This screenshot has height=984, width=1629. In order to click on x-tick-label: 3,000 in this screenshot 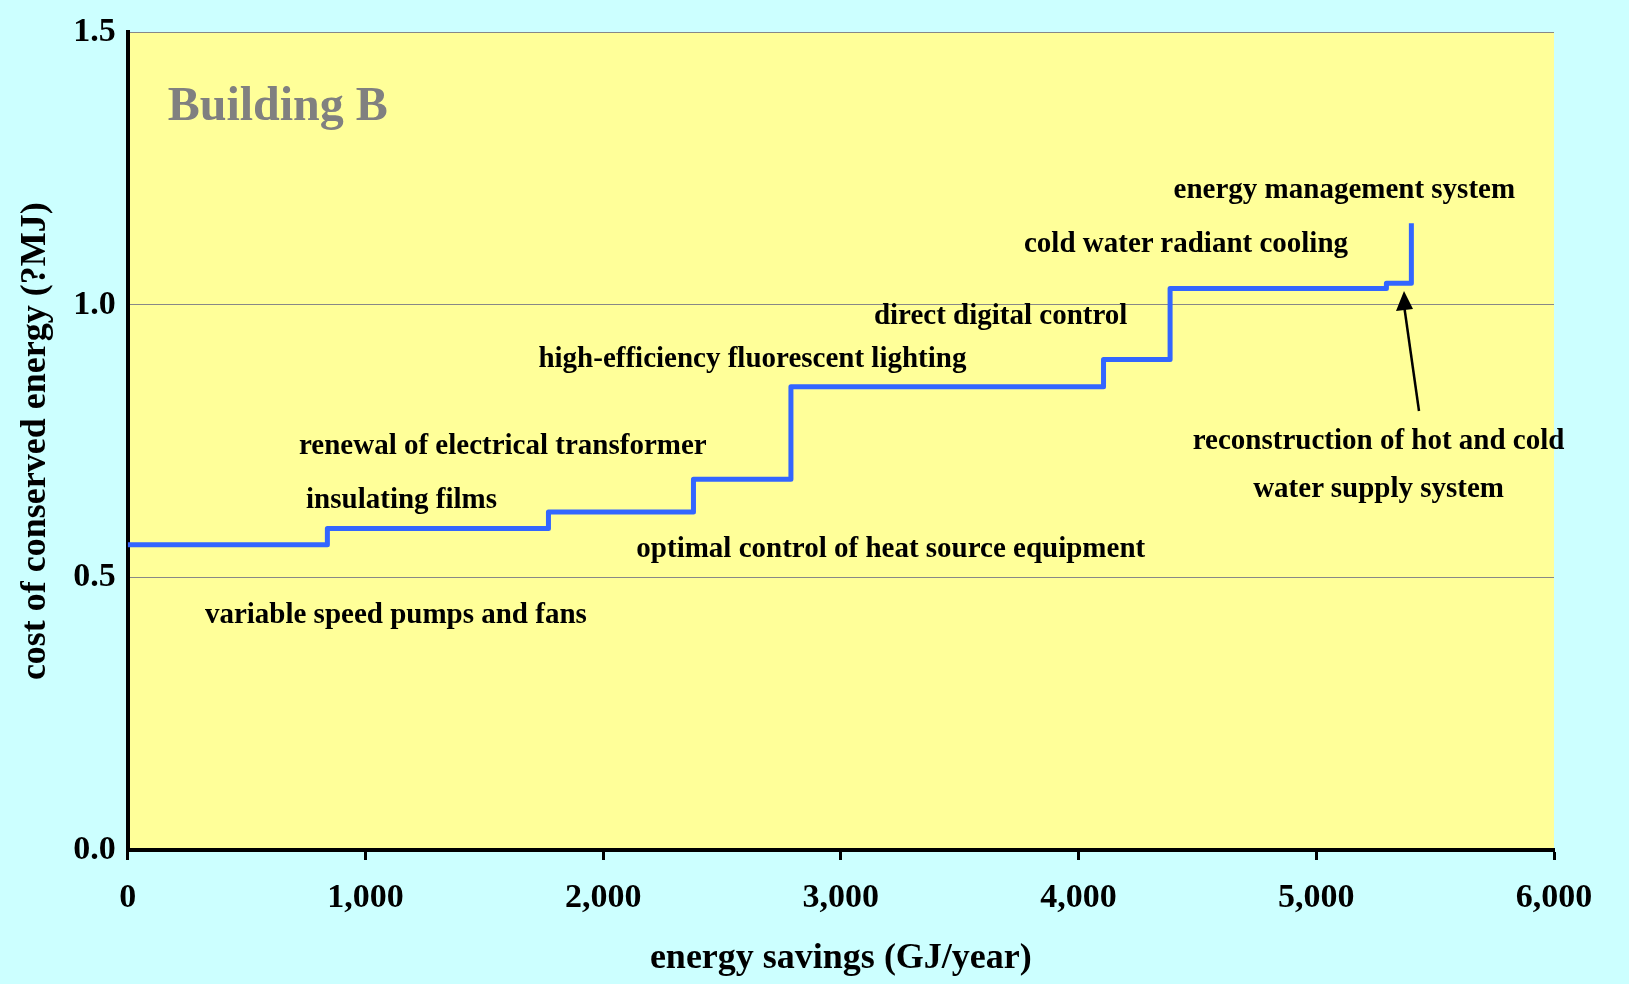, I will do `click(841, 896)`.